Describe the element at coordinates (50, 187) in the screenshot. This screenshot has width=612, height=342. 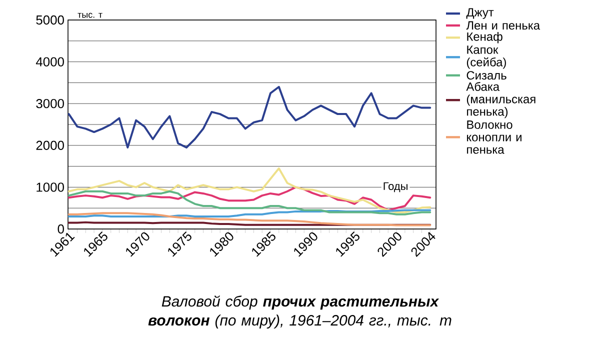
I see `y-tick-label: 1000` at that location.